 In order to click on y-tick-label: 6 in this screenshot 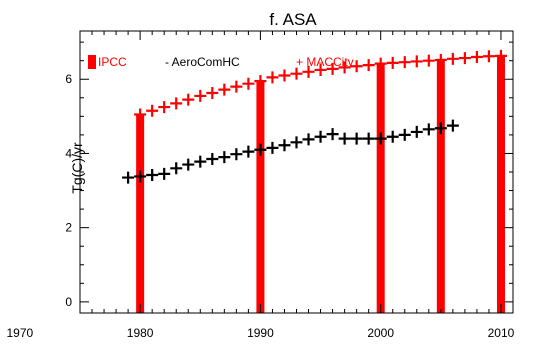, I will do `click(68, 79)`.